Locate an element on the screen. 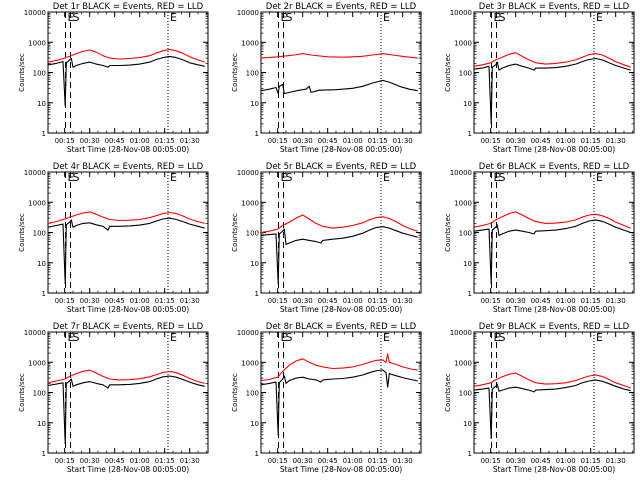  chart-title: Det 2r BLACK = Events, RED = LLD is located at coordinates (341, 7).